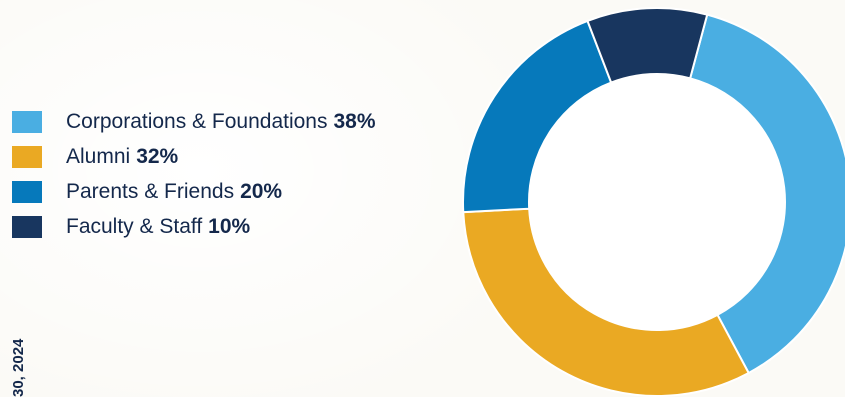  Describe the element at coordinates (27, 156) in the screenshot. I see `legend-swatch-alumni` at that location.